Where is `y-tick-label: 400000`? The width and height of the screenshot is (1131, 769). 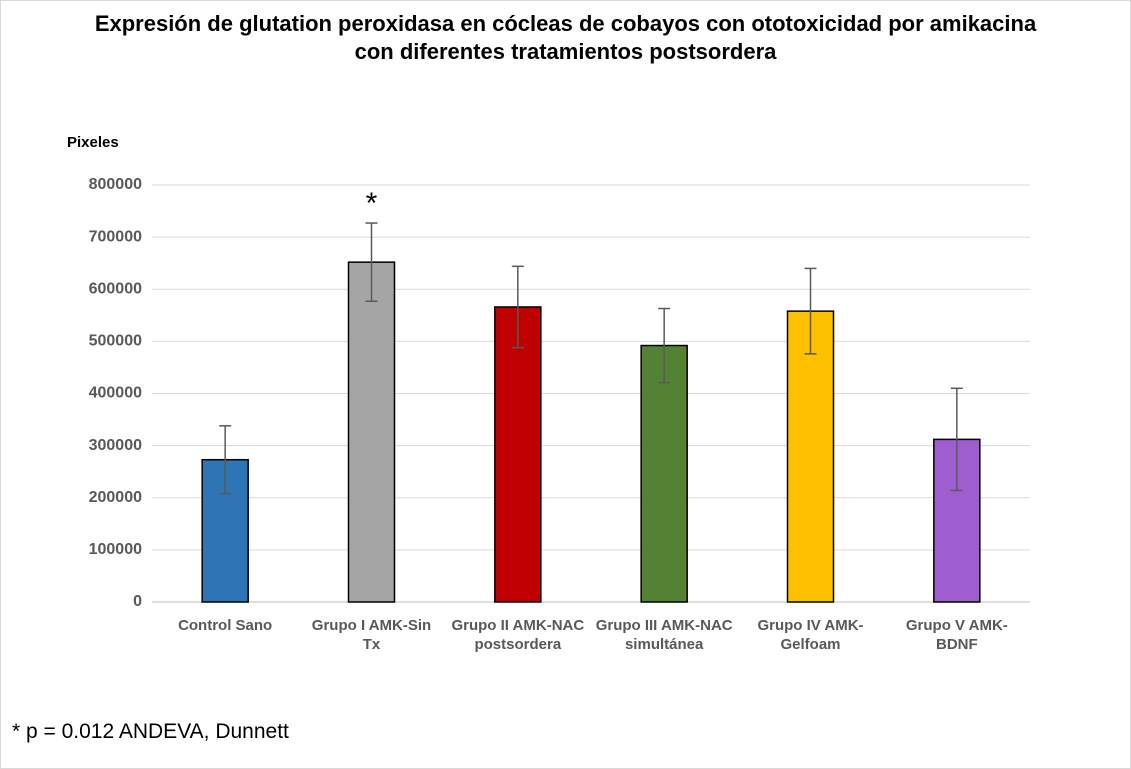 y-tick-label: 400000 is located at coordinates (115, 393).